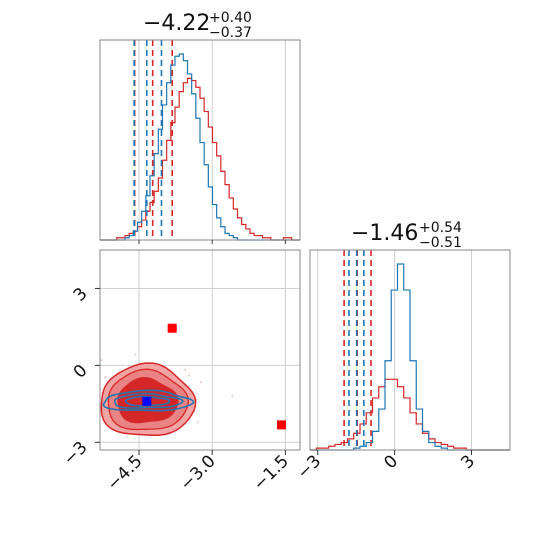  What do you see at coordinates (197, 472) in the screenshot?
I see `param1-x-tick-label-1: −3.0` at bounding box center [197, 472].